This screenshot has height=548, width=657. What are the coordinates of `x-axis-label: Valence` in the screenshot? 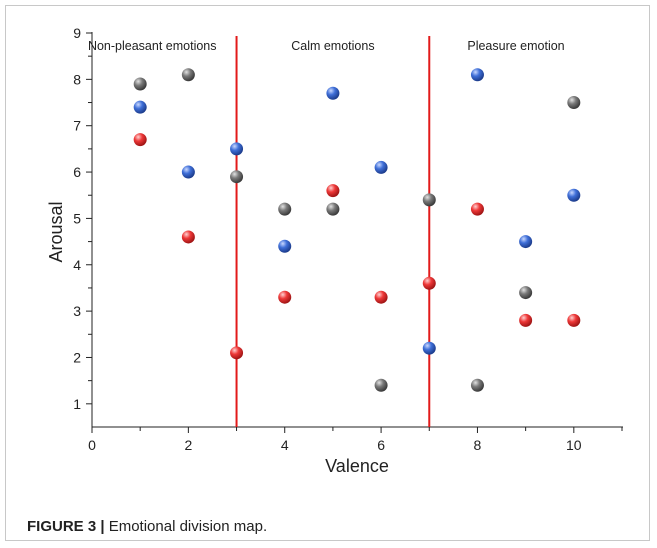 It's located at (357, 466).